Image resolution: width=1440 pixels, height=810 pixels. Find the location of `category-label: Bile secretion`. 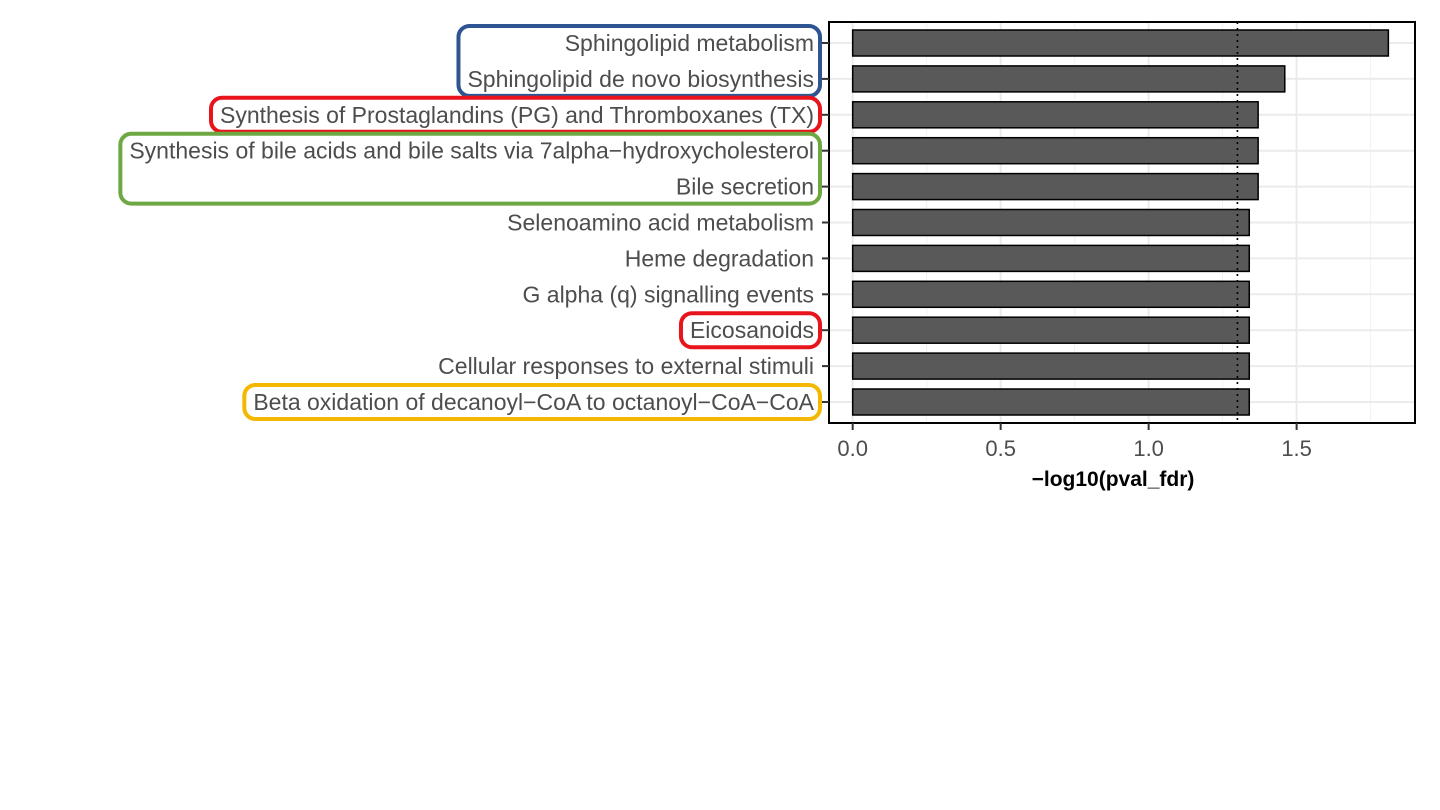

category-label: Bile secretion is located at coordinates (745, 187).